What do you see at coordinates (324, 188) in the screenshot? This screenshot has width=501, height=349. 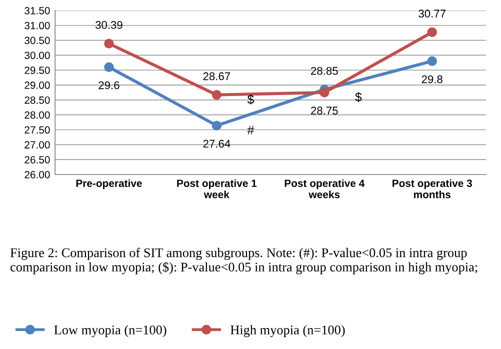 I see `x-tick-label: Post operative 4 weeks` at bounding box center [324, 188].